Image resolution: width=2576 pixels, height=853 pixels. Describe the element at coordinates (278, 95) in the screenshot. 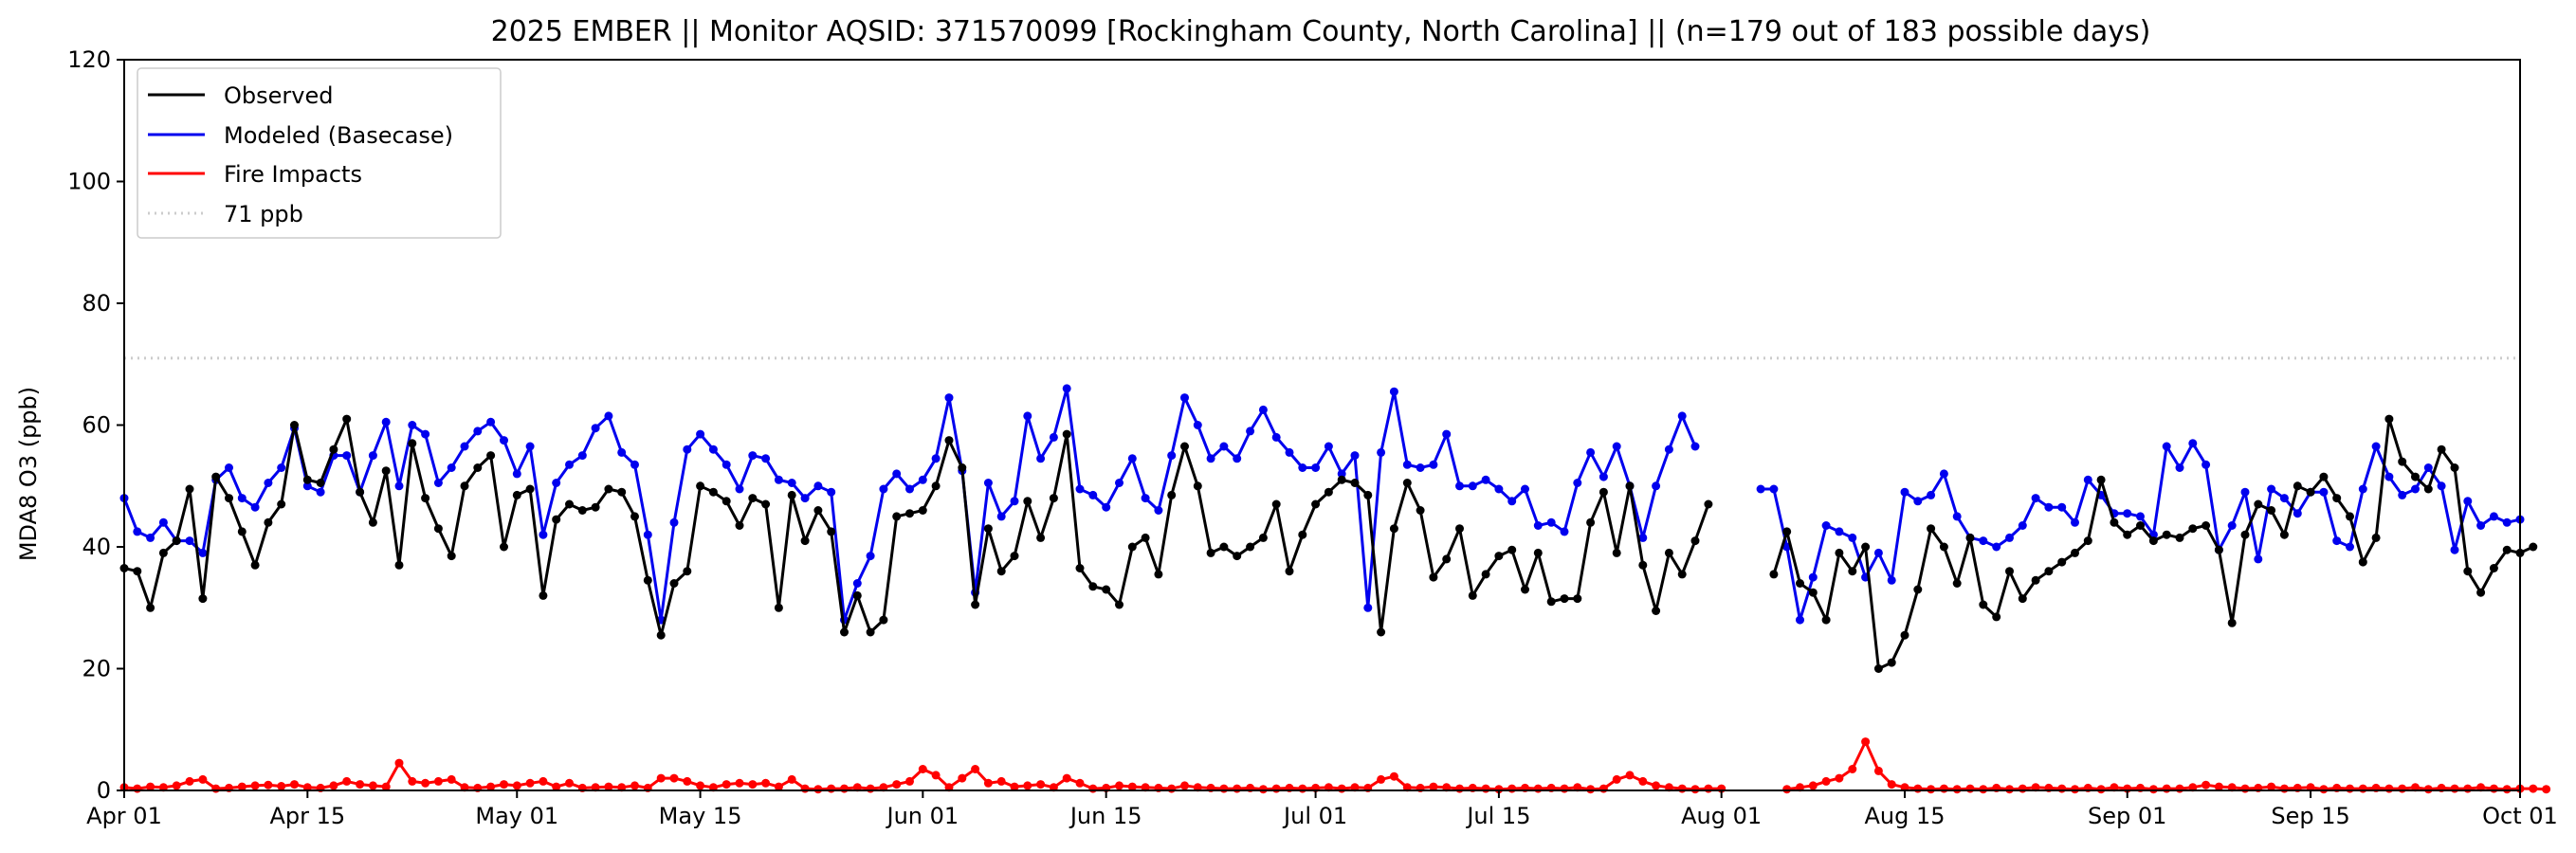

I see `legend-label-observed: Observed` at that location.